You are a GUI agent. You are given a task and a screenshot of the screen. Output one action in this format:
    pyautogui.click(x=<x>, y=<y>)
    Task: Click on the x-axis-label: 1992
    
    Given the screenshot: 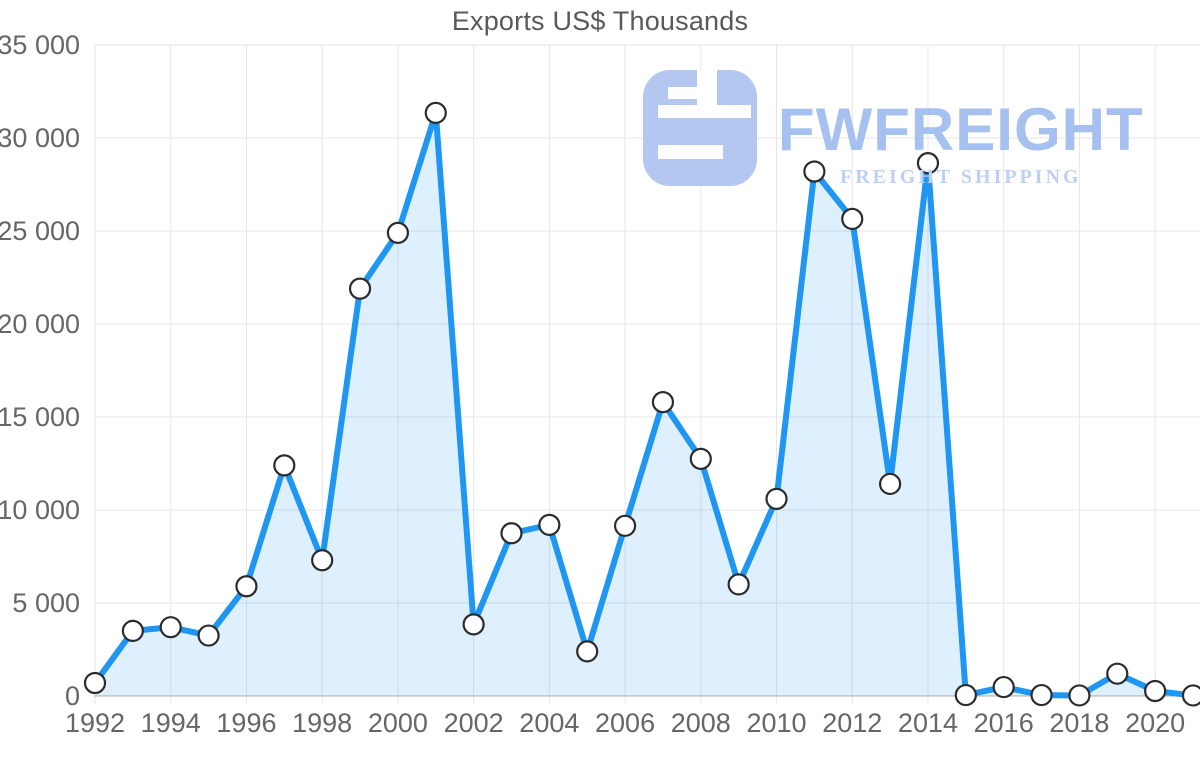 What is the action you would take?
    pyautogui.click(x=95, y=723)
    